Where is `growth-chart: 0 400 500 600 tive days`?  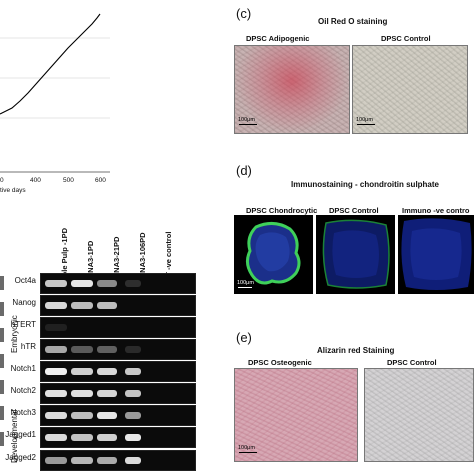
growth-chart: 0 400 500 600 tive days is located at coordinates (59, 100).